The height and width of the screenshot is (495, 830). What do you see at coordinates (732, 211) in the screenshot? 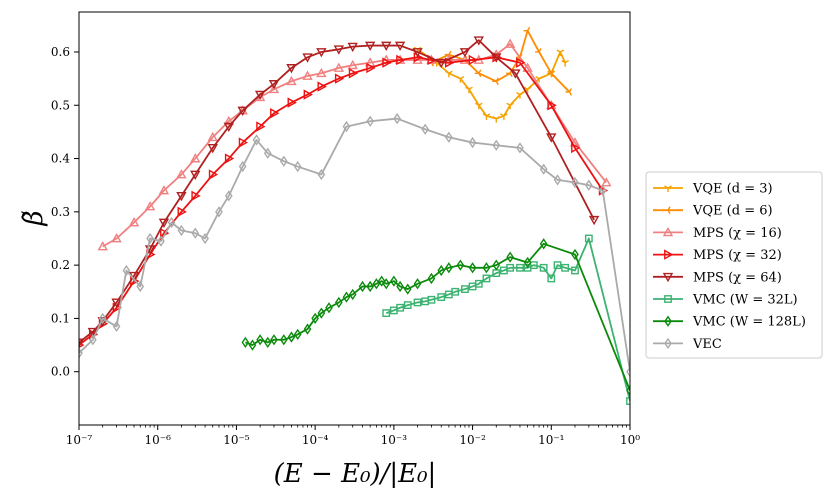
I see `legend-entry-label: VQE (d = 6)` at bounding box center [732, 211].